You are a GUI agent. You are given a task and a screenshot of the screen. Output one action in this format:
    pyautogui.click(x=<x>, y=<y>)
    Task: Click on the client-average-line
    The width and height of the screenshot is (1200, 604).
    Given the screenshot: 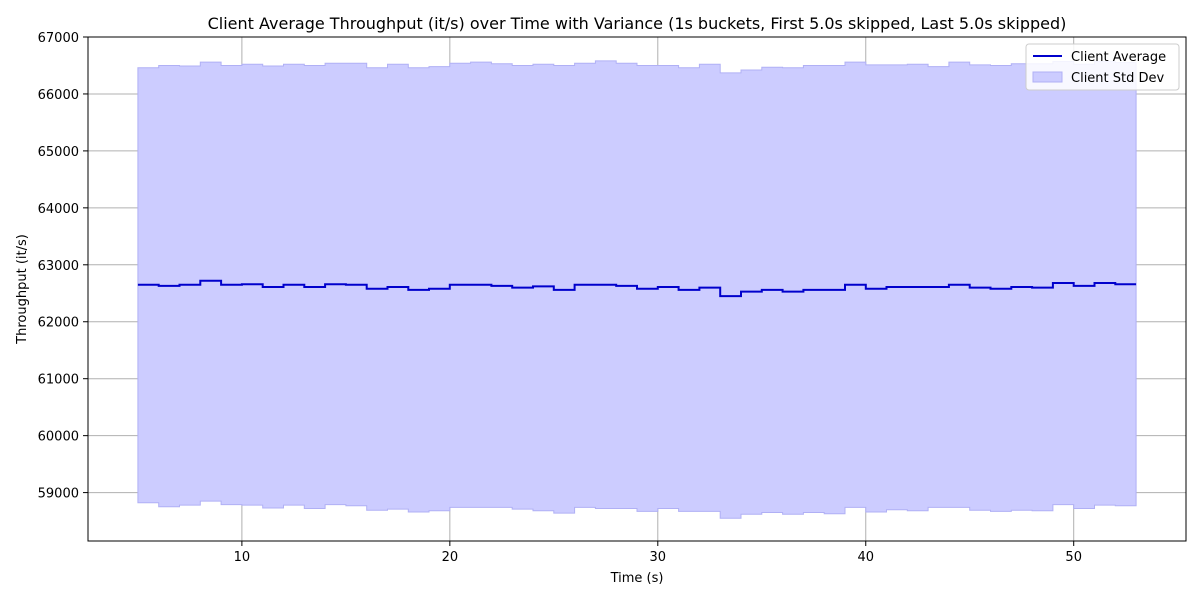 What is the action you would take?
    pyautogui.click(x=637, y=288)
    